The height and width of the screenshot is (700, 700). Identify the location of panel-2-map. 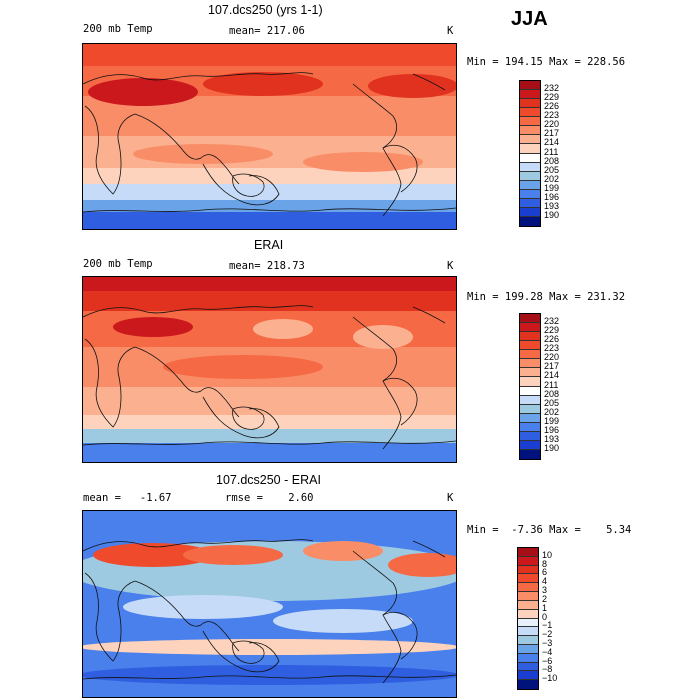
(269, 369).